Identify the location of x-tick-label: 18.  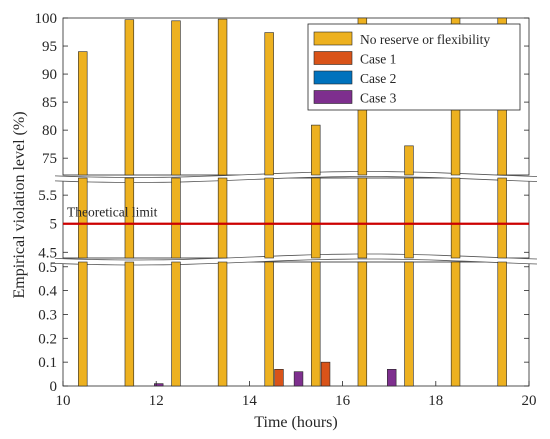
(435, 401).